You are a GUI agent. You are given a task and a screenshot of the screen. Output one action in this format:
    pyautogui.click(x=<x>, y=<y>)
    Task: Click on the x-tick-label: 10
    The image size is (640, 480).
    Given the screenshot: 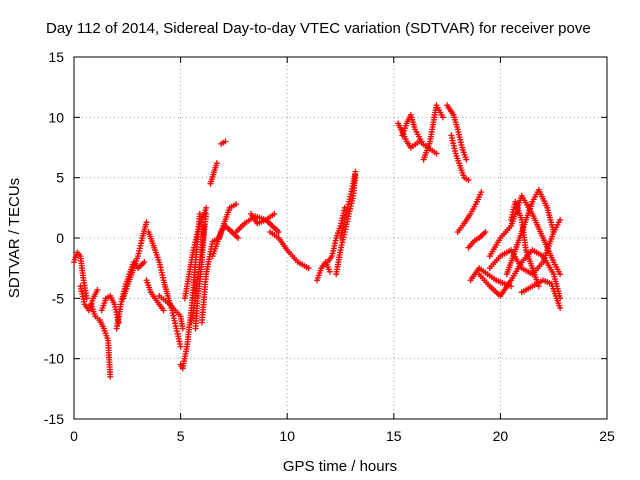 What is the action you would take?
    pyautogui.click(x=287, y=436)
    